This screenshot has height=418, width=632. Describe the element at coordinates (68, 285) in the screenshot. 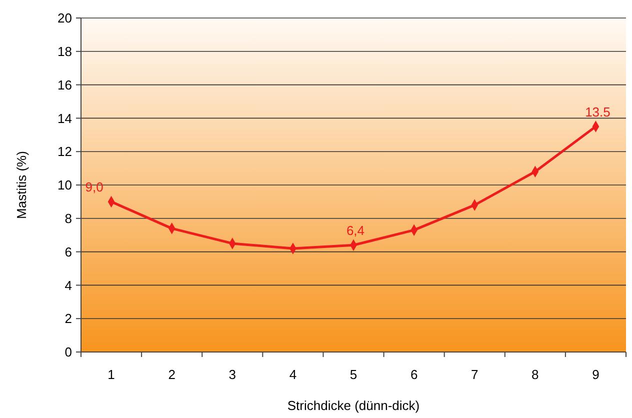

I see `y-tick-label: 4` at that location.